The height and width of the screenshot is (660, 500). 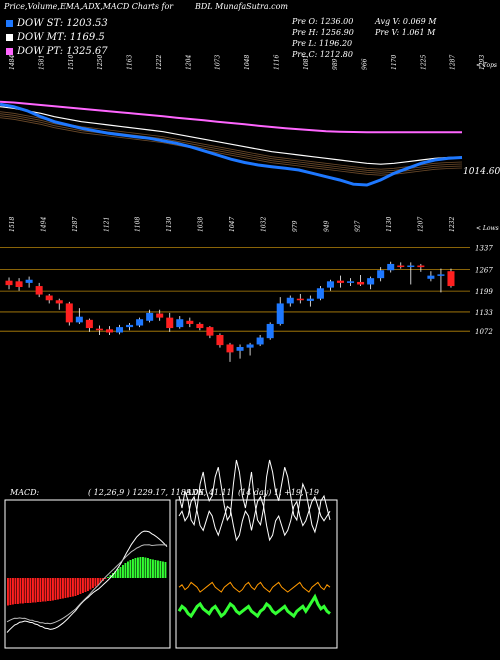 I want to click on legend-dow-mt: DOW MT: 1169.5, so click(x=55, y=37).